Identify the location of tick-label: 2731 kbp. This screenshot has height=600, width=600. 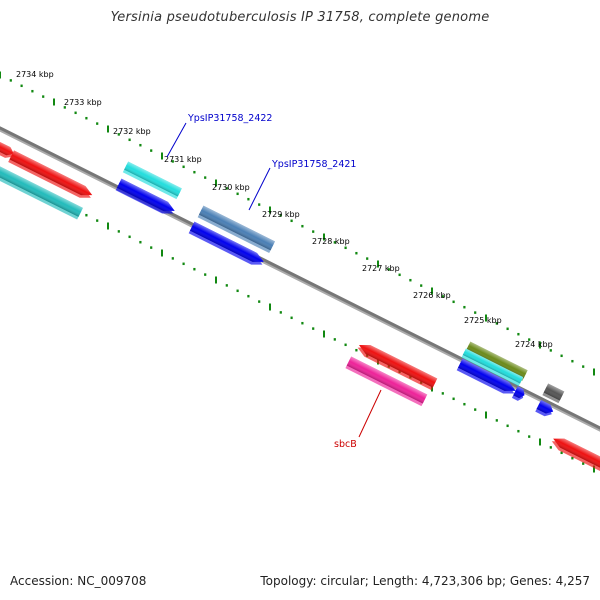
(183, 159).